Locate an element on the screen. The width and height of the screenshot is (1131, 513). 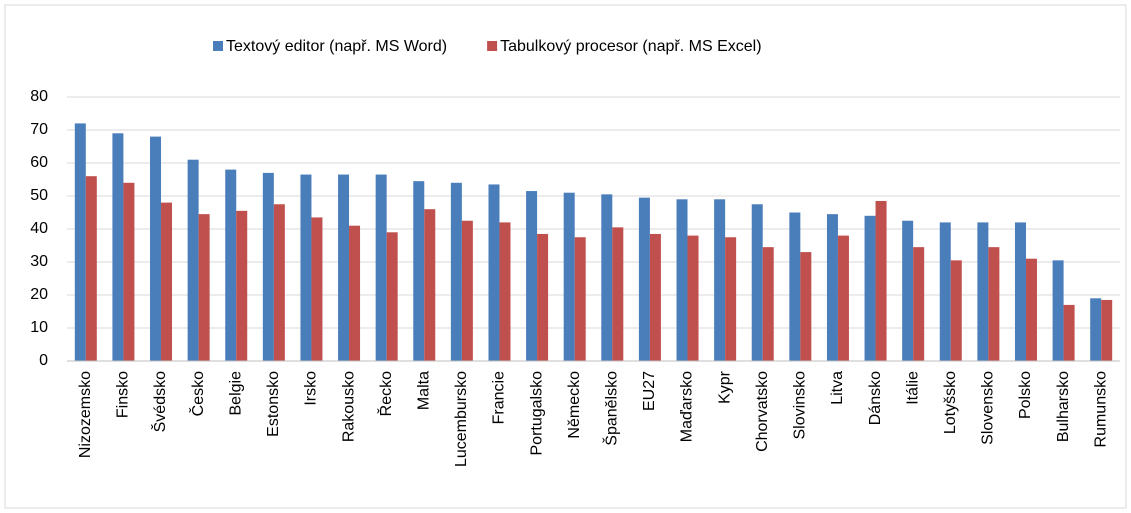
x-tick-label: Maďarsko is located at coordinates (687, 406).